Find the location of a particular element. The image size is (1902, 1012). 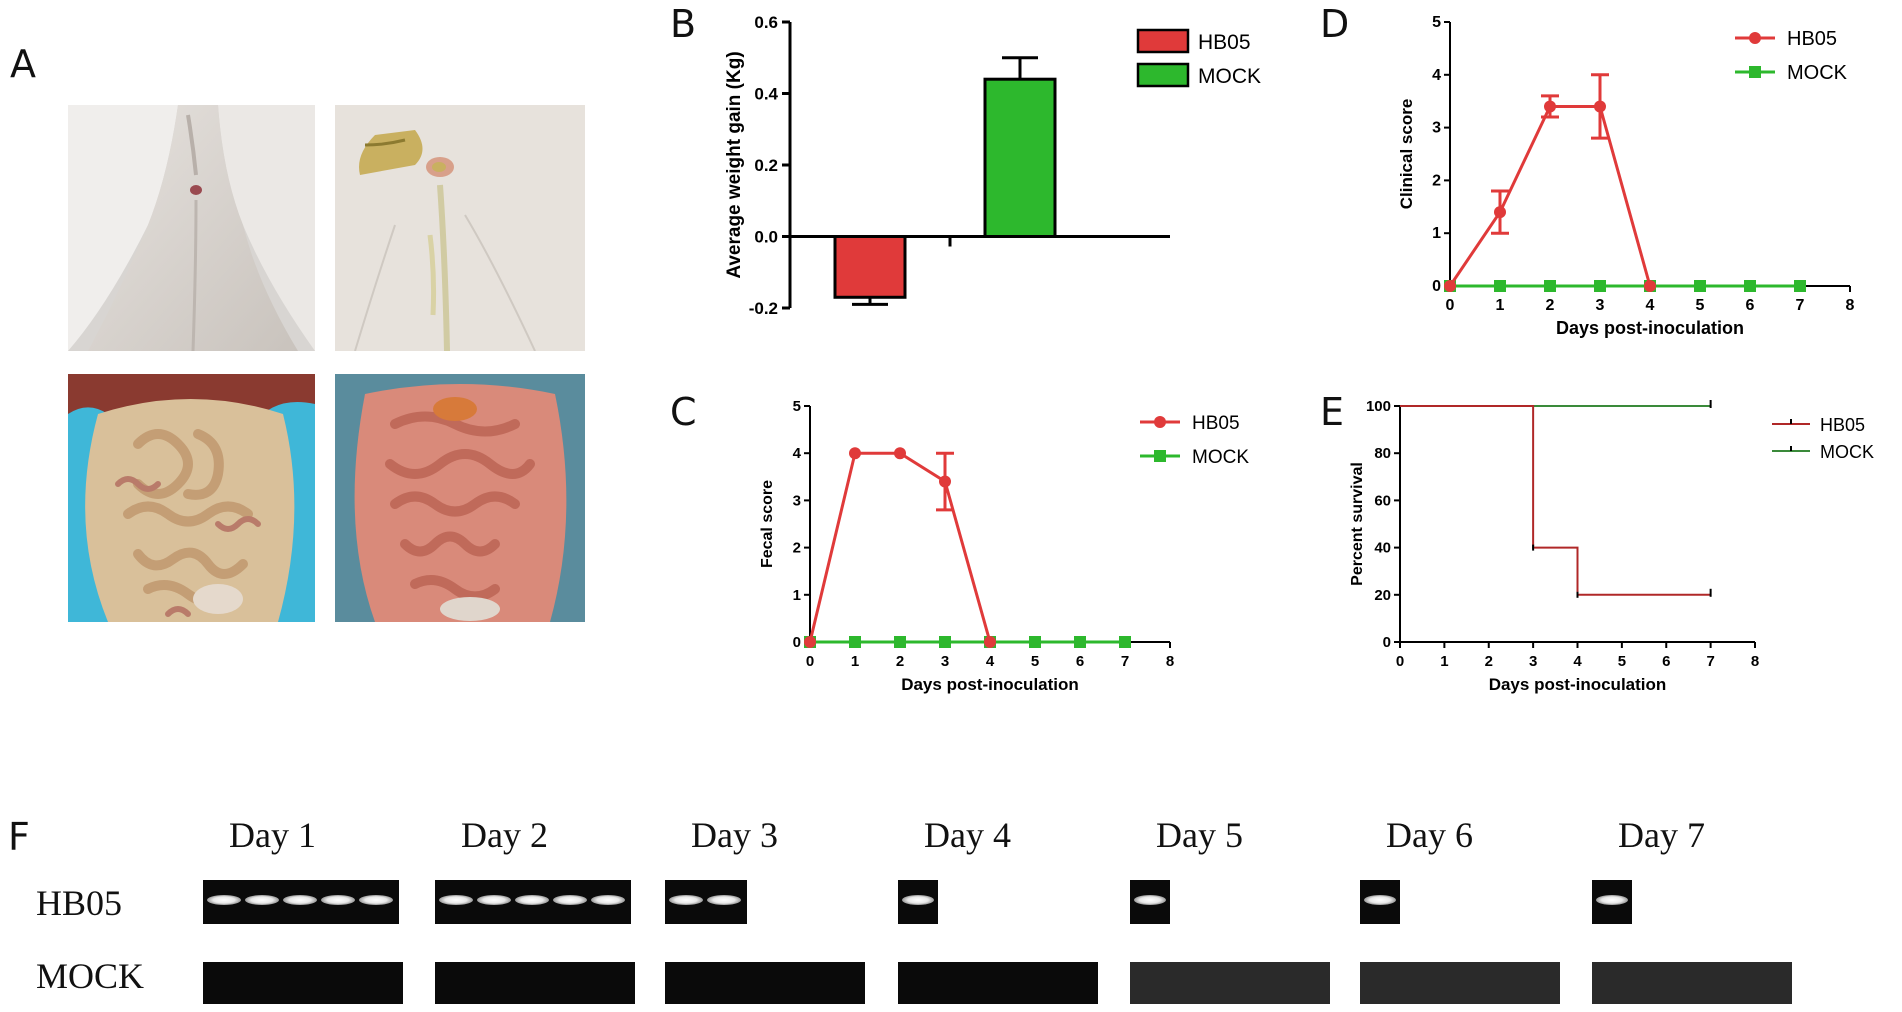

legend-swatch is located at coordinates (1163, 75).